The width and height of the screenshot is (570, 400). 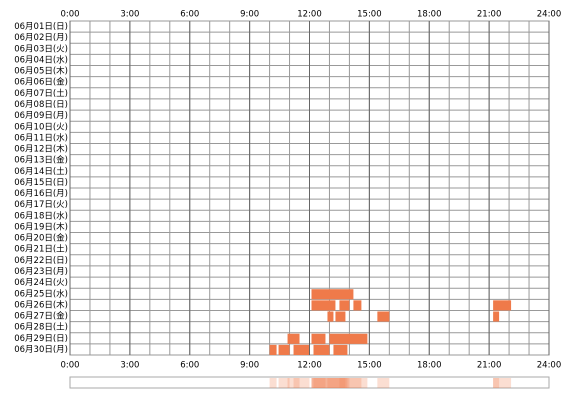 I want to click on row-label: 06月10日(火), so click(x=41, y=127).